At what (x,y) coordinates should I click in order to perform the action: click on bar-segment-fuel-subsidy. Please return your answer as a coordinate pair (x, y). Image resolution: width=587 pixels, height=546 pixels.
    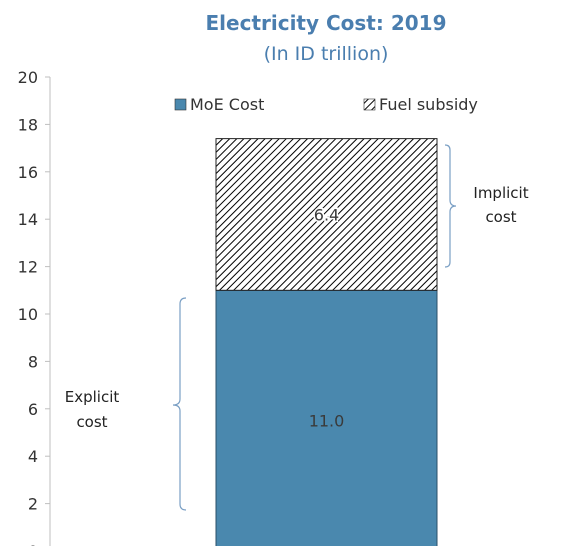
    Looking at the image, I should click on (326, 214).